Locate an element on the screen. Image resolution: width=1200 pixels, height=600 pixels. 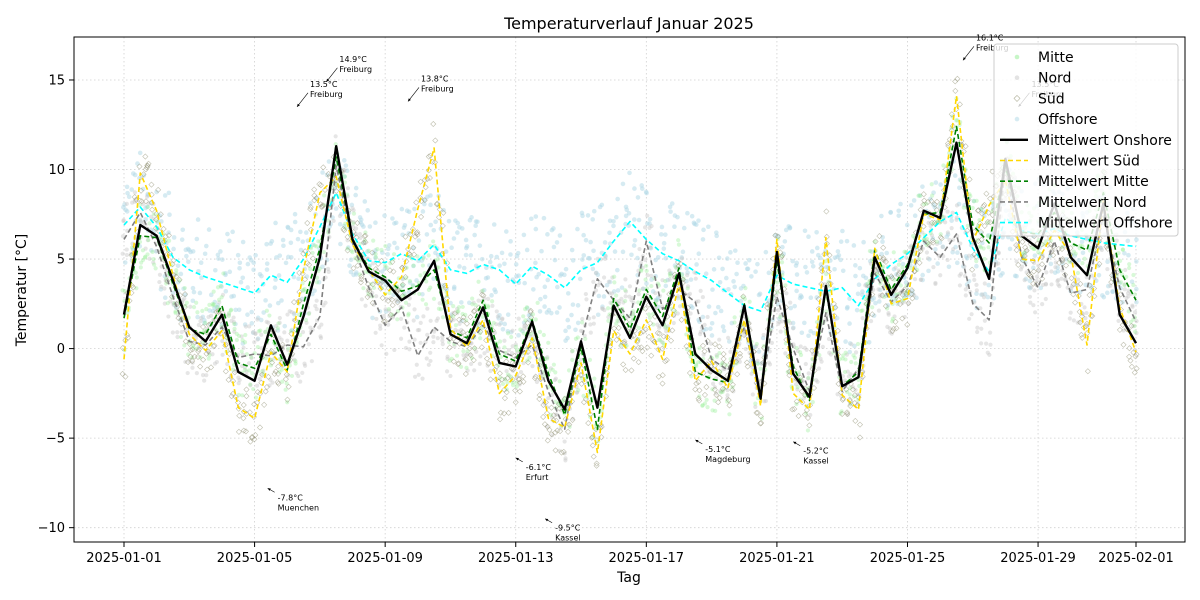
x-tick-label: 2025-02-01 is located at coordinates (1136, 558).